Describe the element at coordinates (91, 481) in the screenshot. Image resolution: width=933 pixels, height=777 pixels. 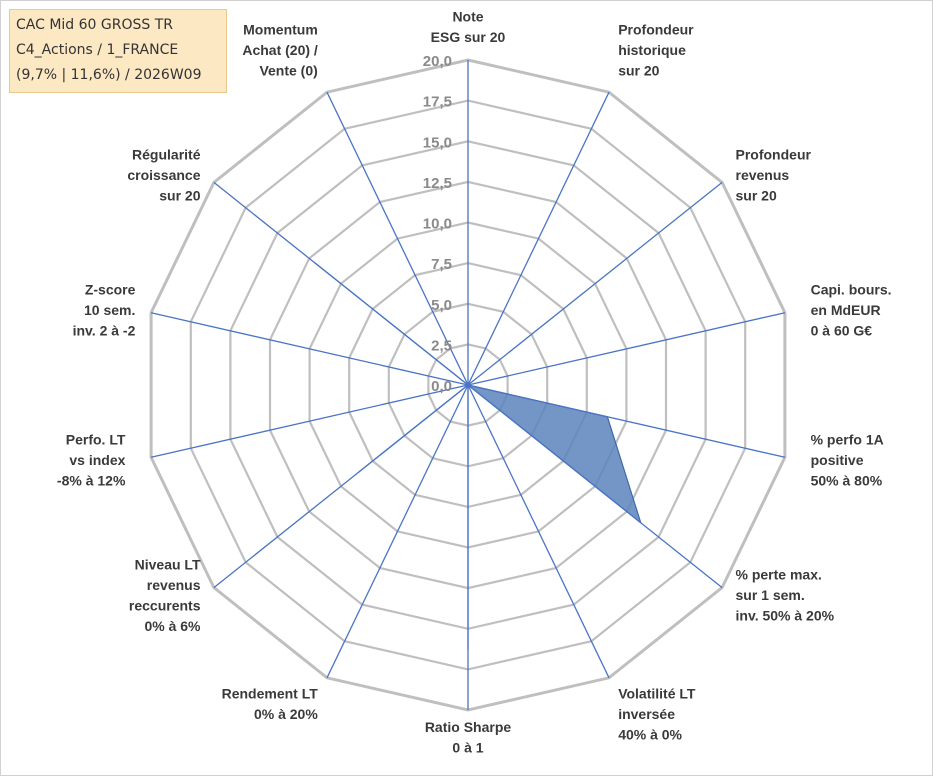
I see `axis-label-line: -8% à 12%` at that location.